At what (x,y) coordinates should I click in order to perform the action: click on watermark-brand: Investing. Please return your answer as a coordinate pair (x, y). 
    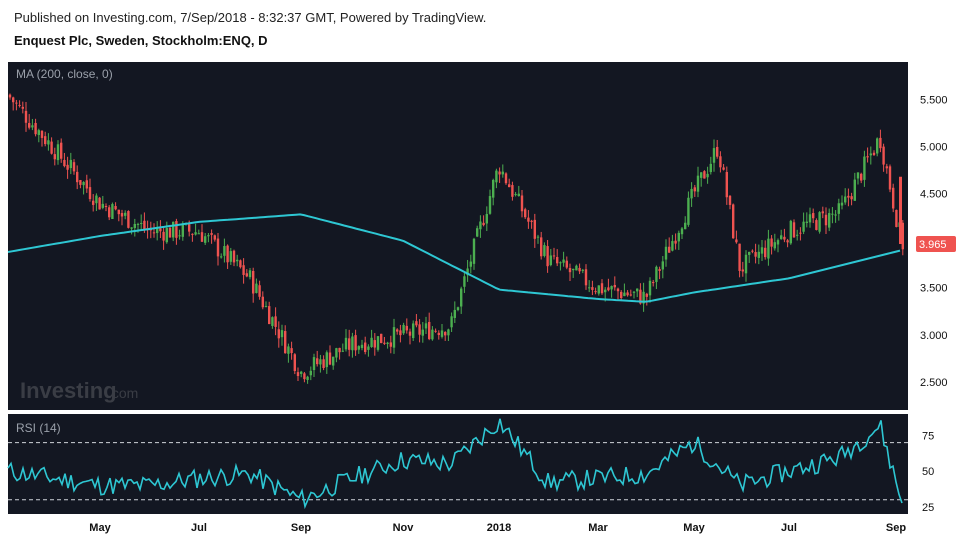
    Looking at the image, I should click on (68, 390).